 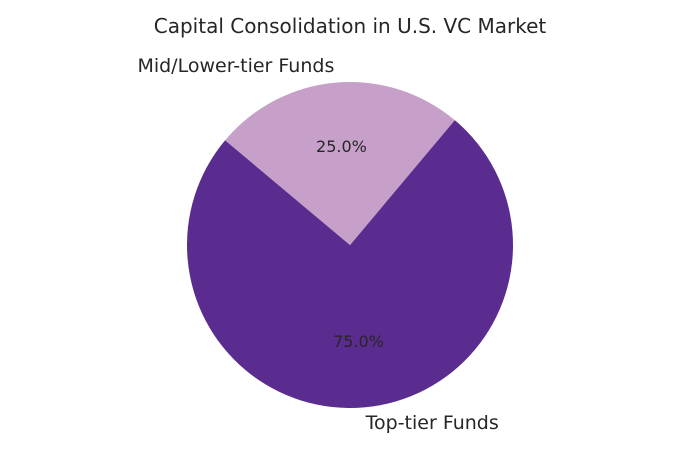 What do you see at coordinates (350, 26) in the screenshot?
I see `chart-title: Capital Consolidation in U.S. VC Market` at bounding box center [350, 26].